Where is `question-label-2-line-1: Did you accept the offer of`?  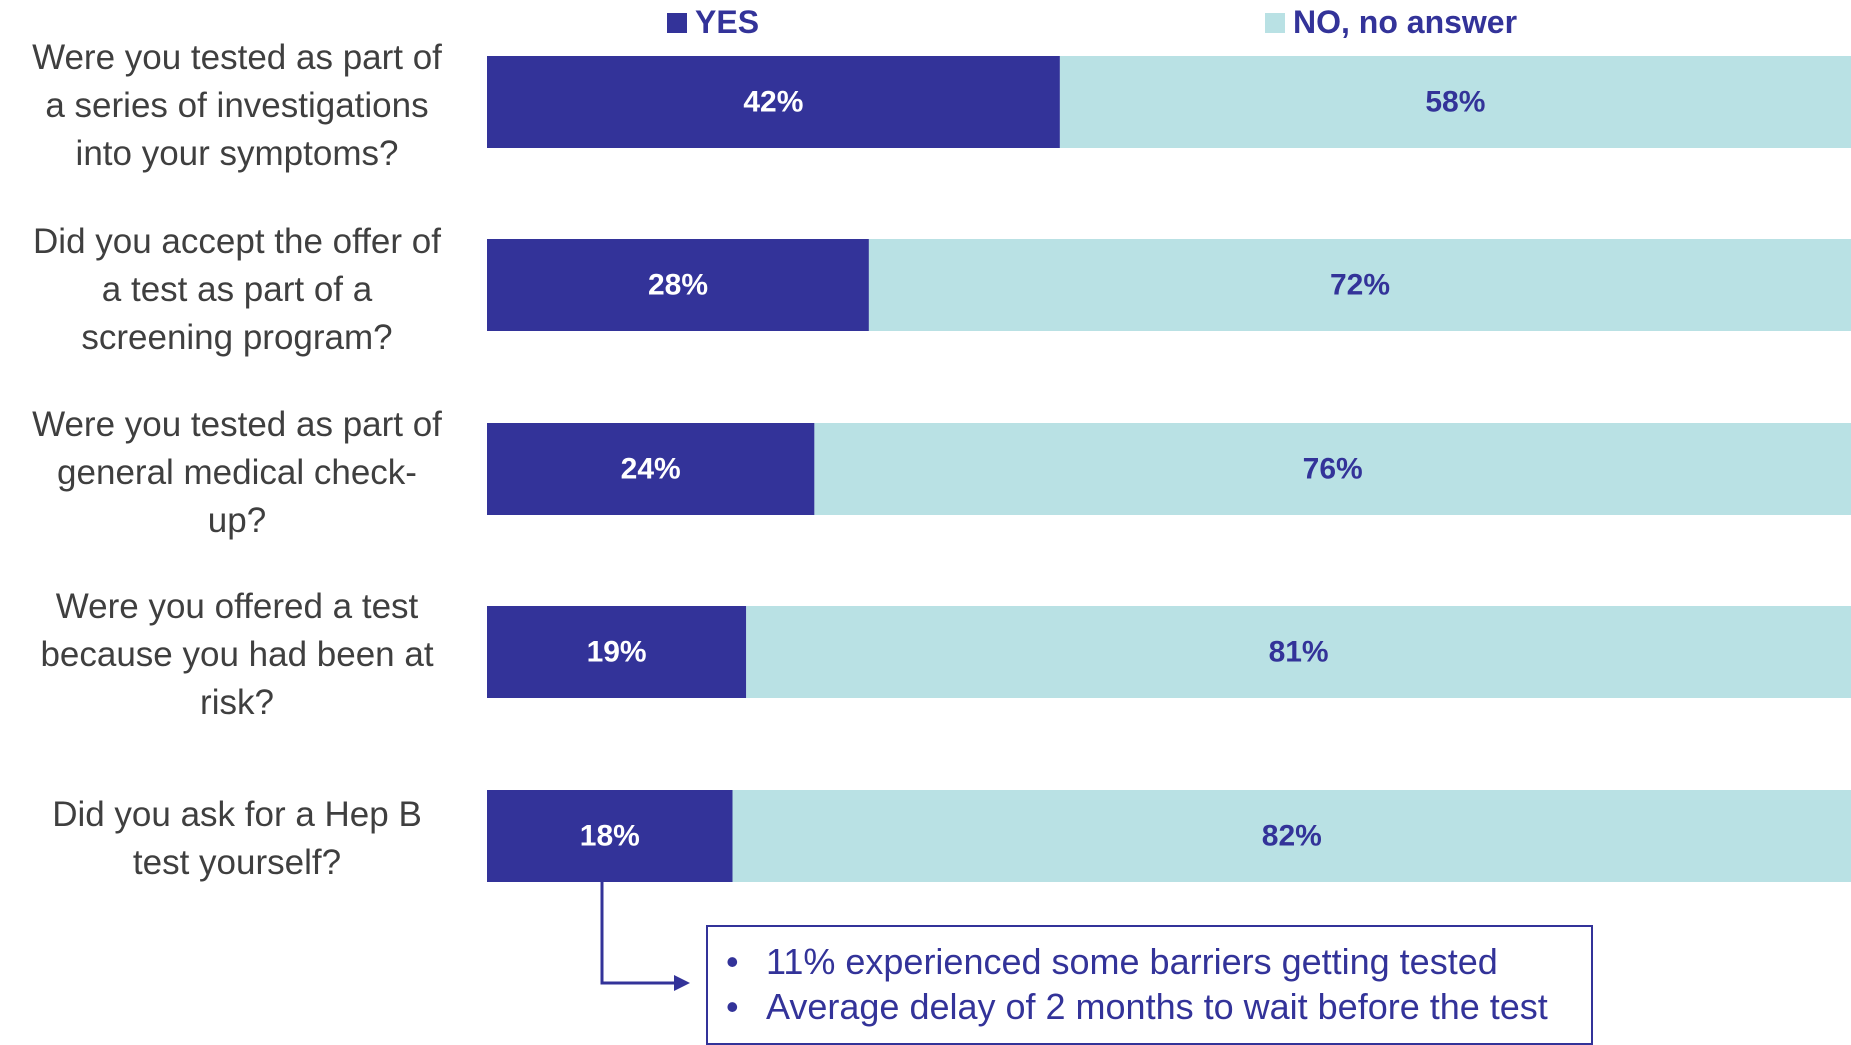 question-label-2-line-1: Did you accept the offer of is located at coordinates (237, 242).